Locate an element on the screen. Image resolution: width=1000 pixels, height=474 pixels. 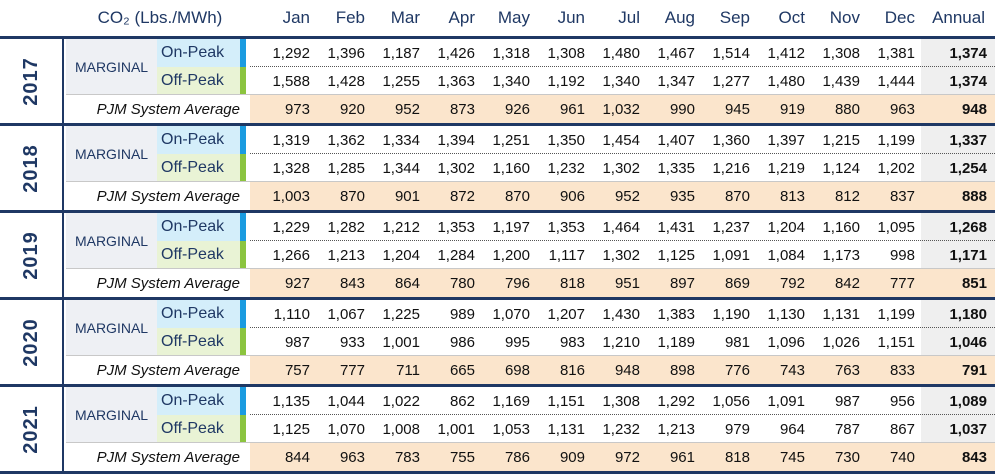
cell-value: 1,412 is located at coordinates (786, 53).